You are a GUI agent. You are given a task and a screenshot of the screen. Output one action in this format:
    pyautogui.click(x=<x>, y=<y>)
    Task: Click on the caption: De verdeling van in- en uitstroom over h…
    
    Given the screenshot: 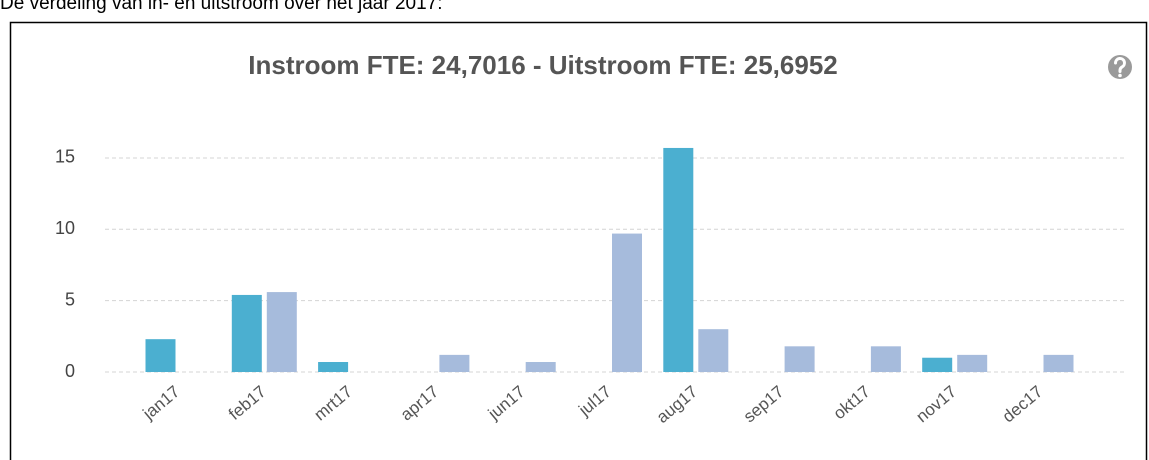 What is the action you would take?
    pyautogui.click(x=221, y=7)
    